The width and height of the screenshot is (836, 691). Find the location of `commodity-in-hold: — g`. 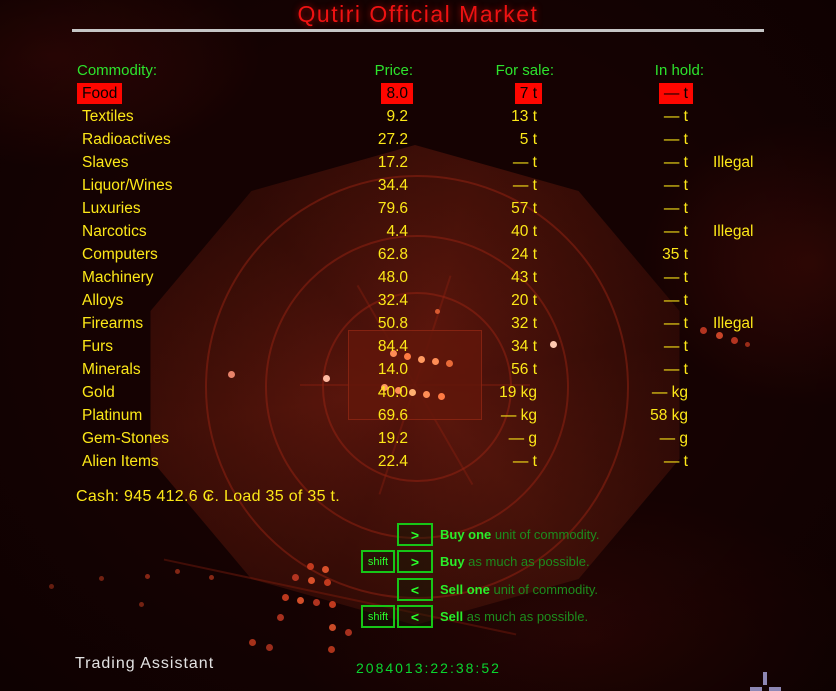

commodity-in-hold: — g is located at coordinates (673, 438).